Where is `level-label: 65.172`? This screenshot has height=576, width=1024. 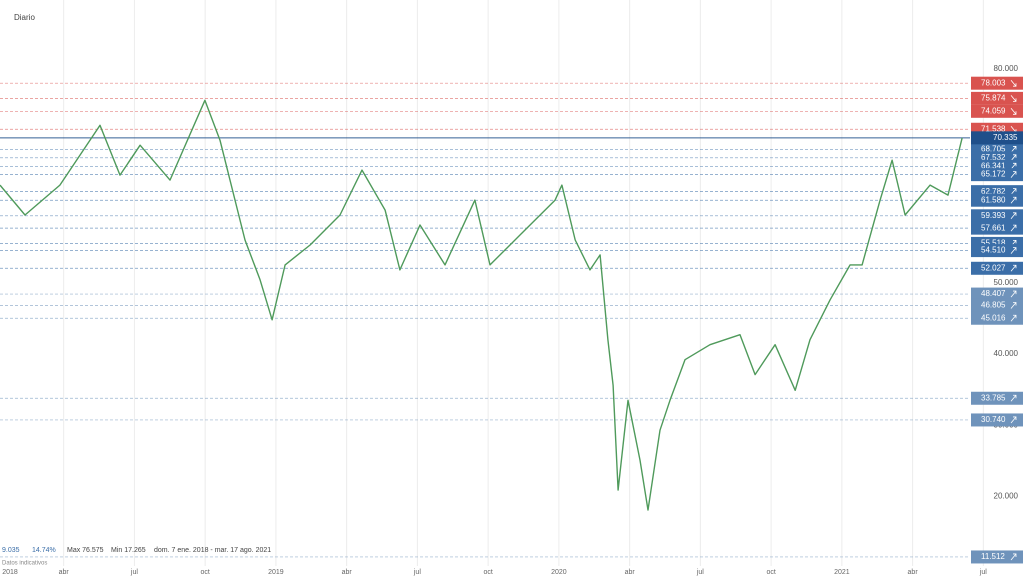 level-label: 65.172 is located at coordinates (993, 174).